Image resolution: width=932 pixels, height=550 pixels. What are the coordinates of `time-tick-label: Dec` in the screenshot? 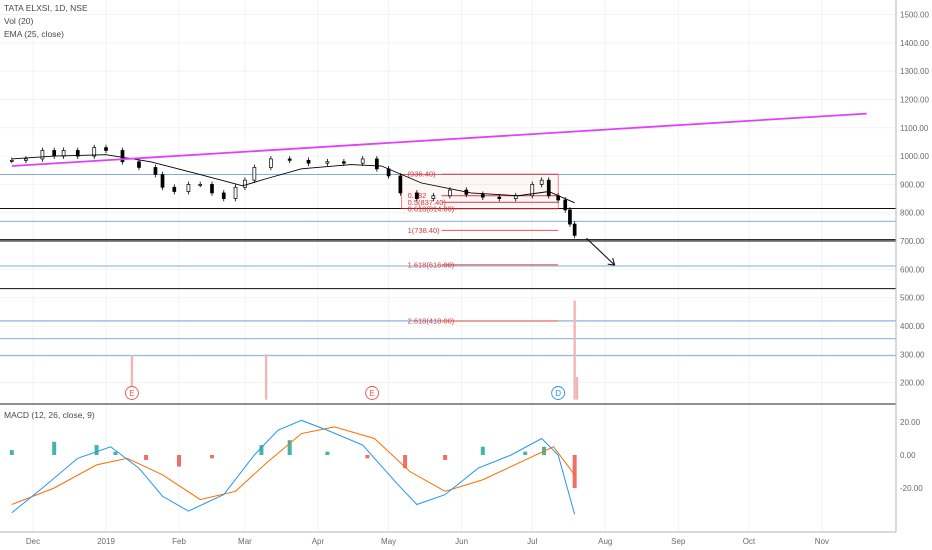 It's located at (33, 541).